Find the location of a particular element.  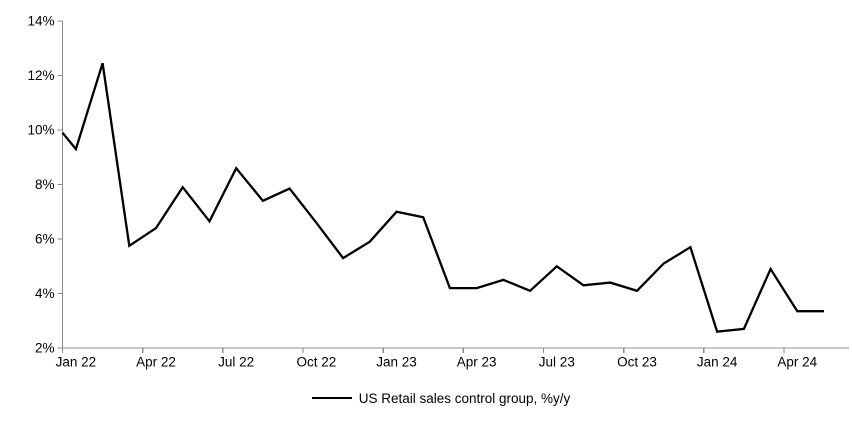

x-tick-label: Jul 22 is located at coordinates (236, 362).